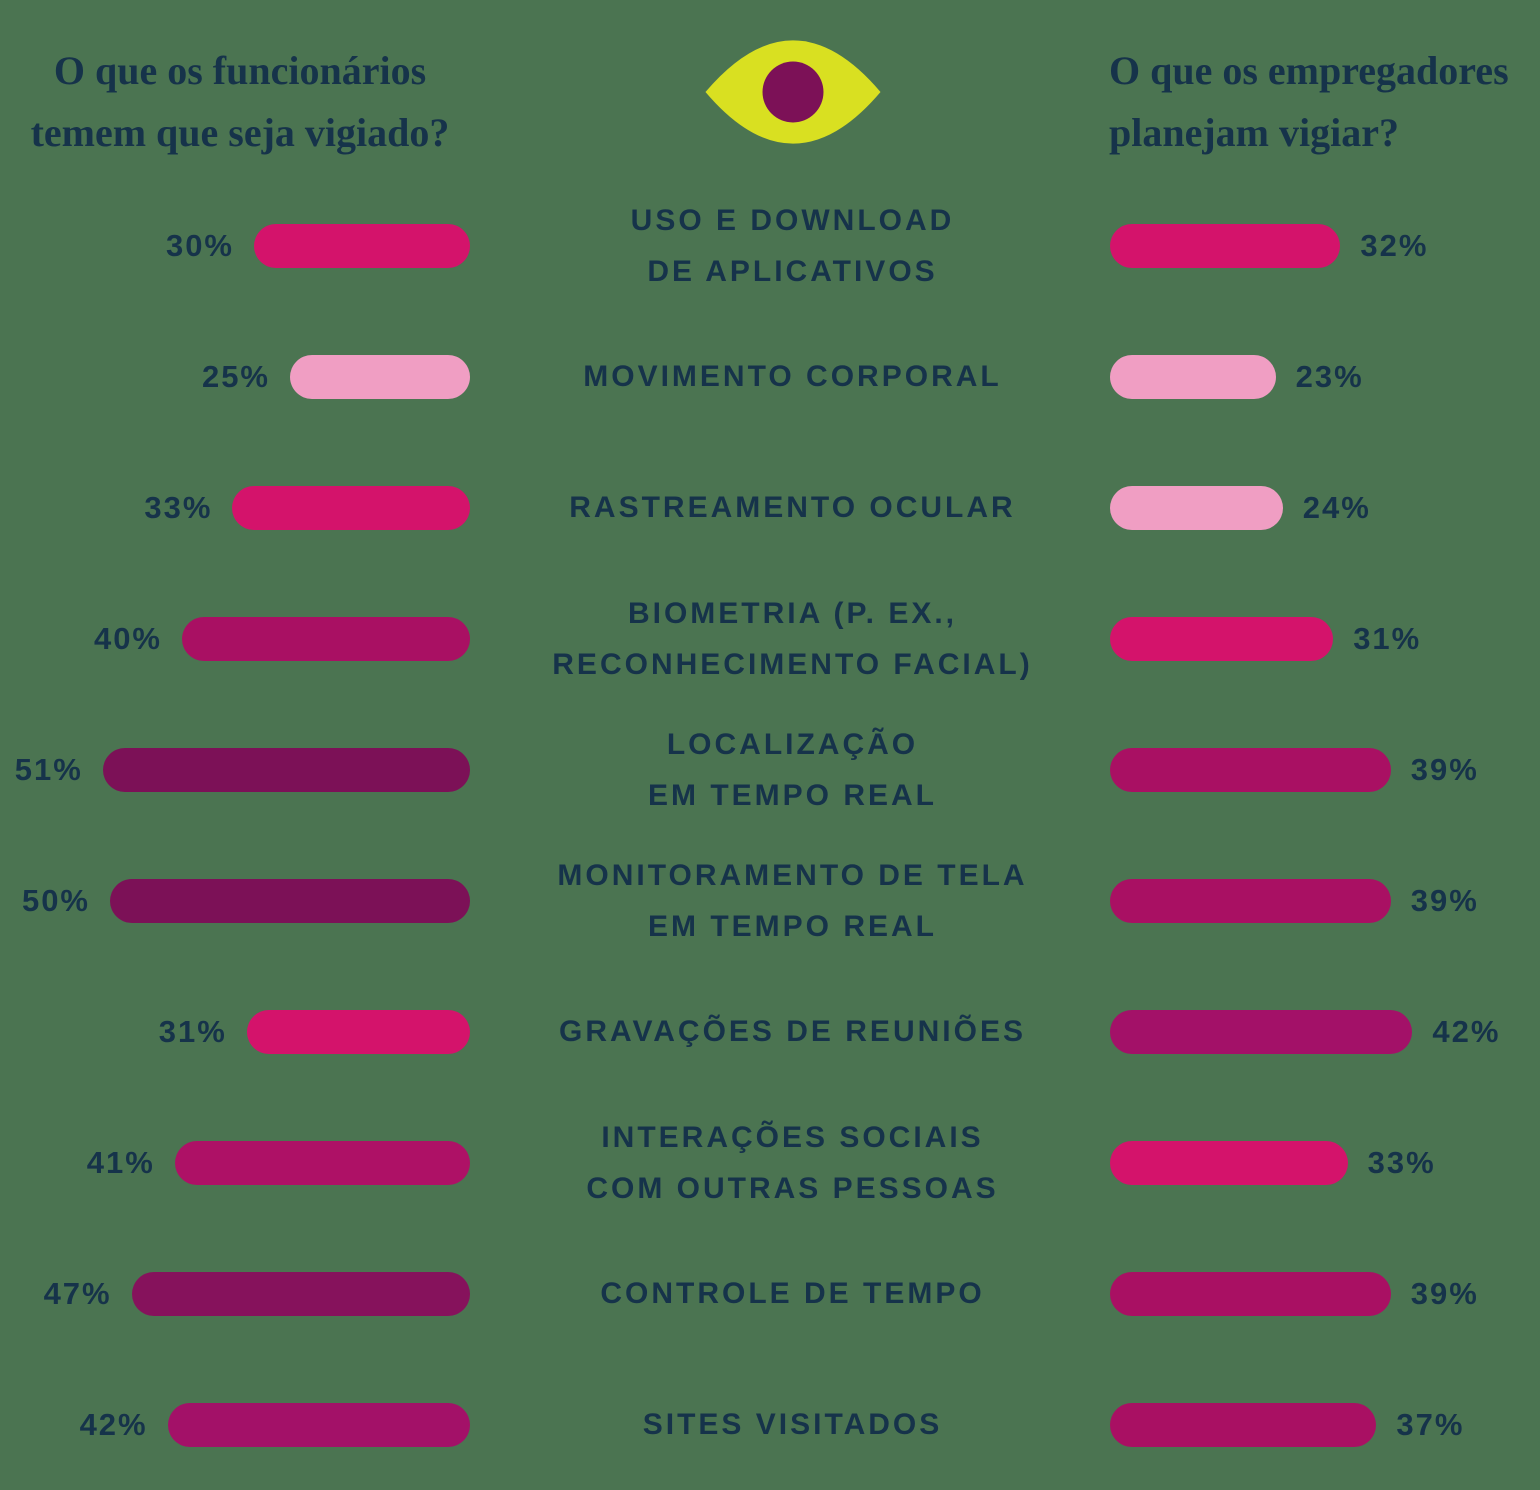  I want to click on category-label-line: CONTROLE DE TEMPO, so click(792, 1293).